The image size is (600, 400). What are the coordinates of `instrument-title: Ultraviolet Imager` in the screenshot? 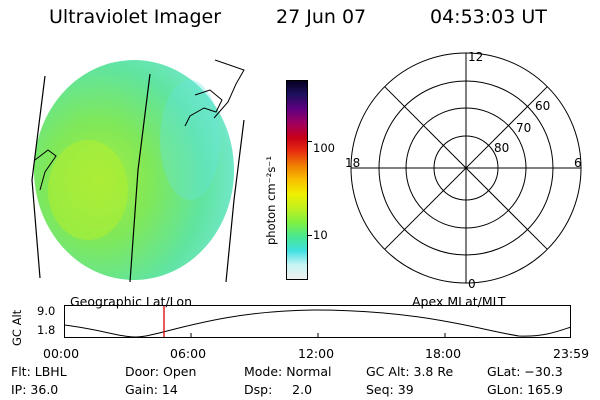 It's located at (135, 17).